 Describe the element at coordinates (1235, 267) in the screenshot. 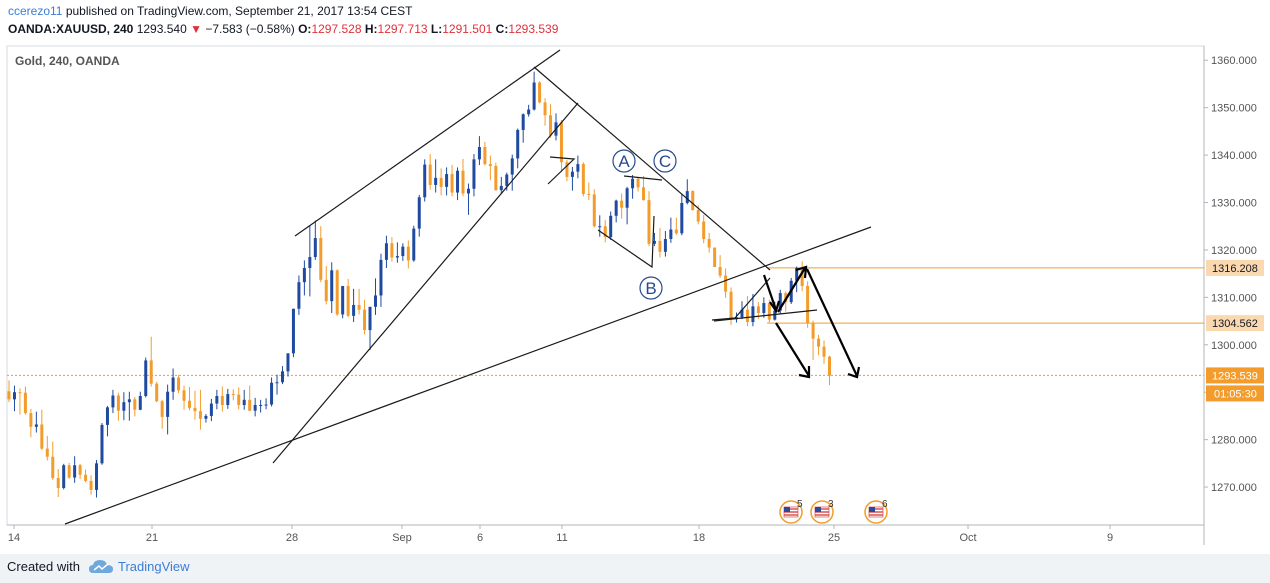

I see `price-tag-box` at that location.